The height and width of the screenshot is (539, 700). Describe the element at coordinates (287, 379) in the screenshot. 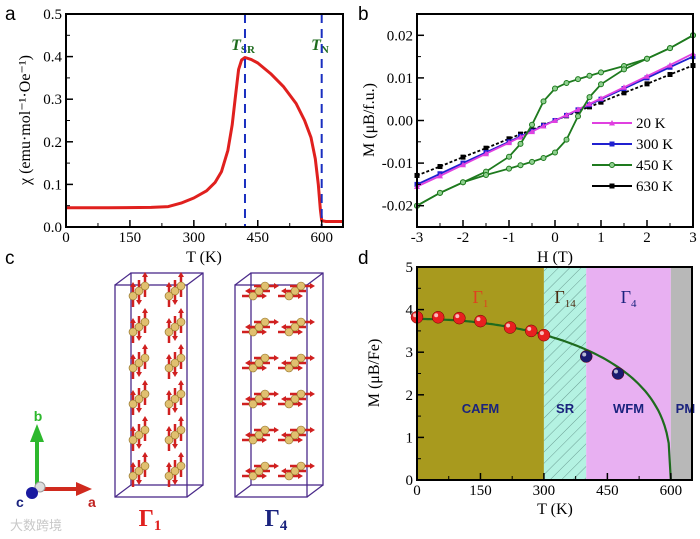

I see `unit-cell-back` at that location.